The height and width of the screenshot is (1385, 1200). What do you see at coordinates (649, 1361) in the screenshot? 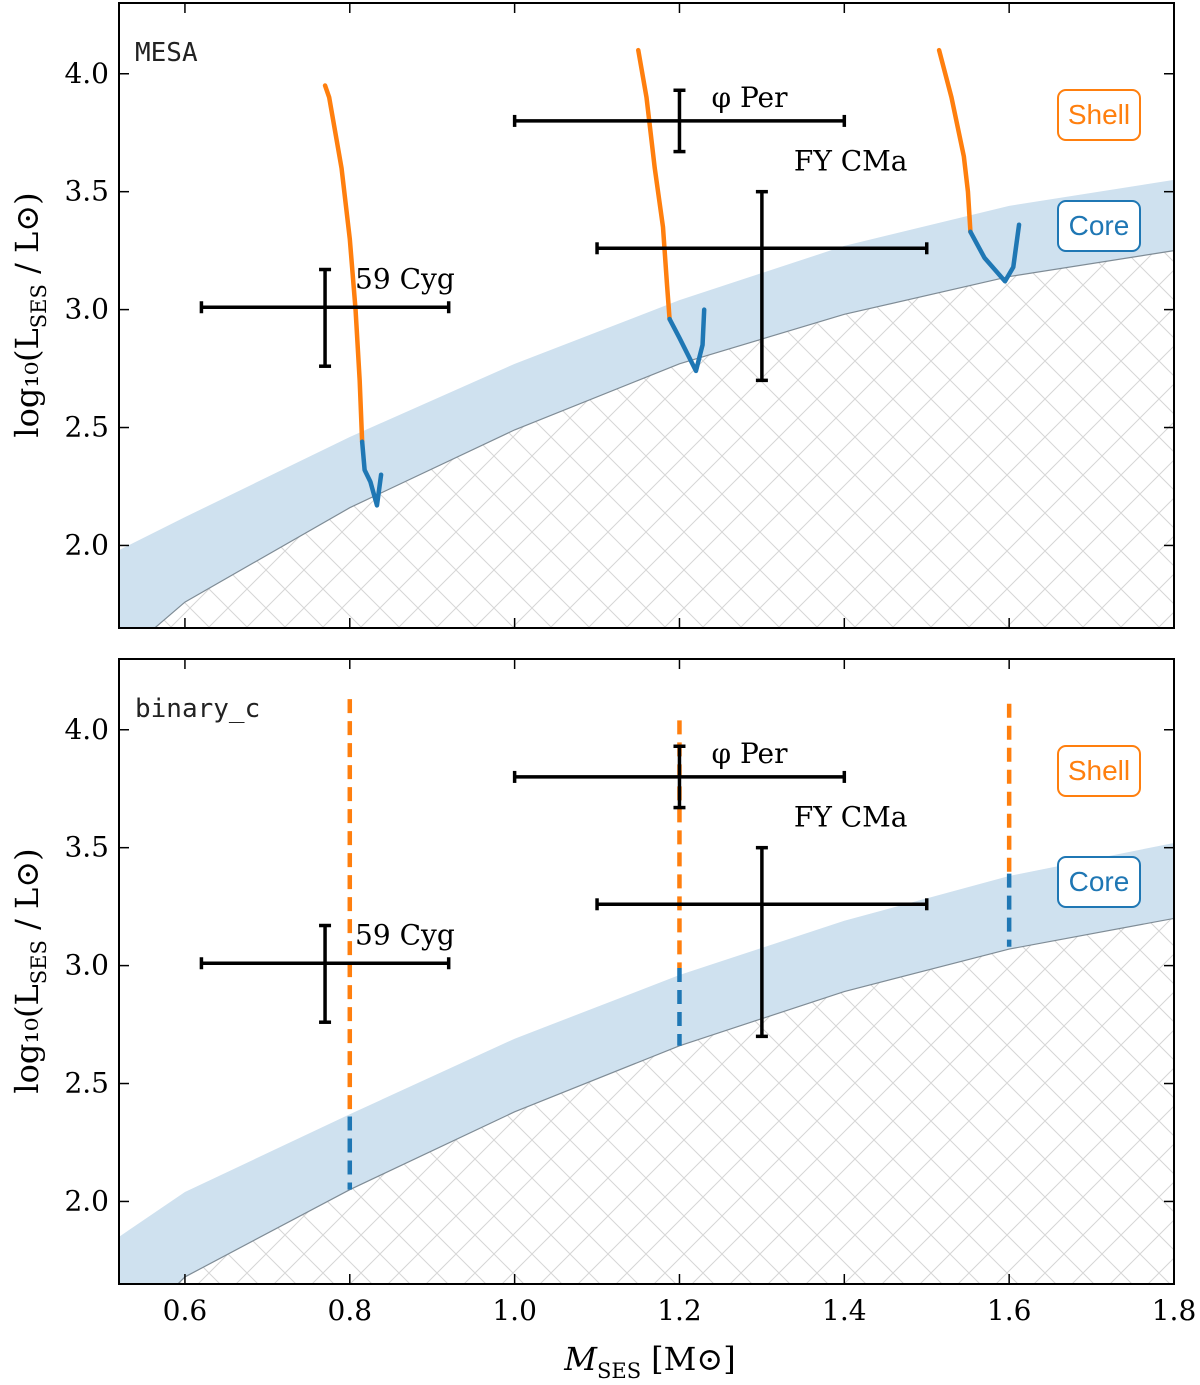
I see `x-axis-label: MSES [M⊙]` at bounding box center [649, 1361].